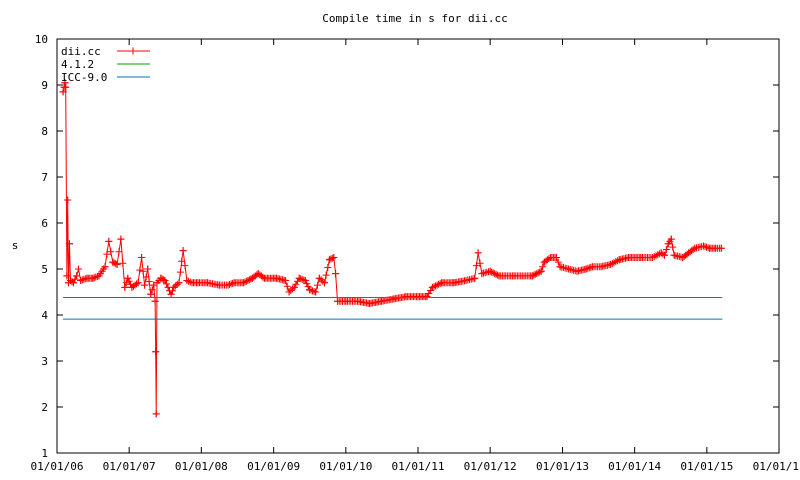 The width and height of the screenshot is (800, 480). What do you see at coordinates (418, 466) in the screenshot?
I see `x-tick-label: 01/01/11` at bounding box center [418, 466].